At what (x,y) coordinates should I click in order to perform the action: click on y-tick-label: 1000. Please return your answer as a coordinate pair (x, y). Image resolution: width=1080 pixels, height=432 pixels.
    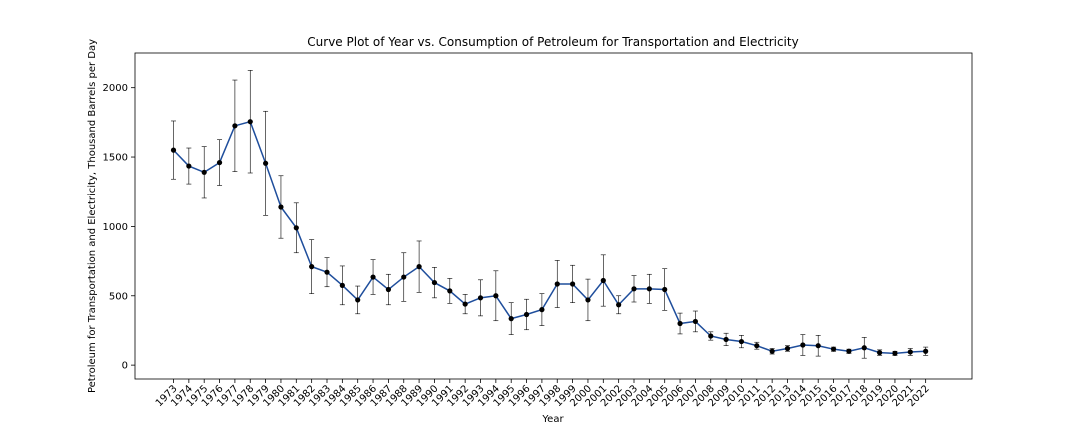
    Looking at the image, I should click on (115, 227).